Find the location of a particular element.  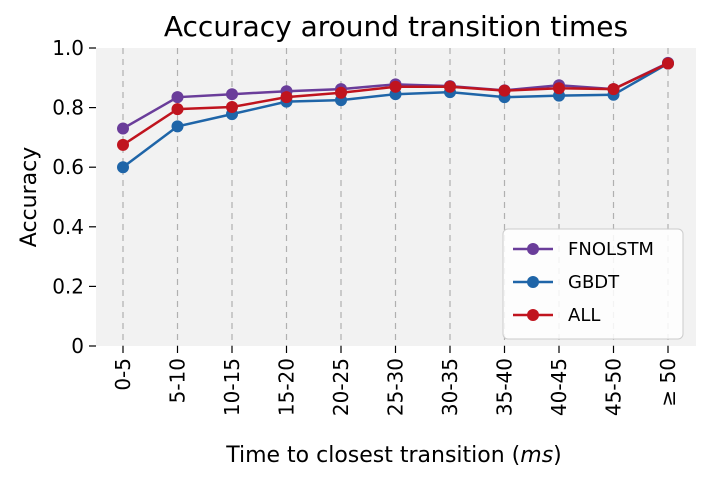

x-axis-label: Time to closest transition (ms) is located at coordinates (393, 455).